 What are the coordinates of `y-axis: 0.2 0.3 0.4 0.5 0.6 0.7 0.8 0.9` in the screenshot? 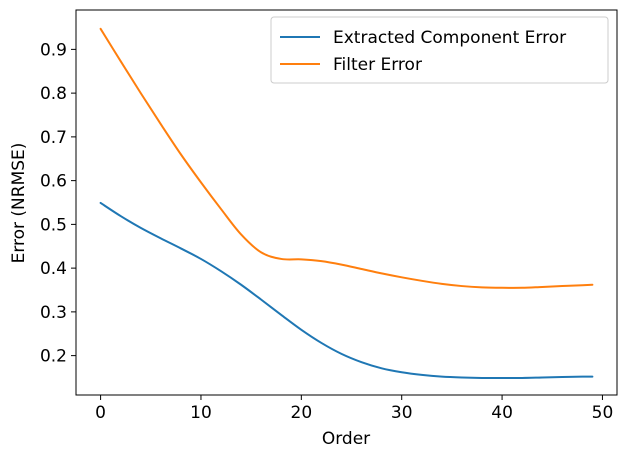 It's located at (58, 203).